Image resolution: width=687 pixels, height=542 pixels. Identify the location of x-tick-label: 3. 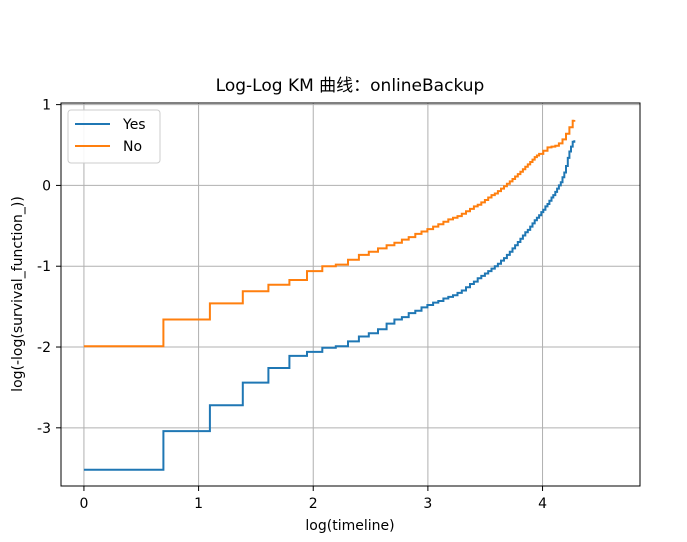
(427, 504).